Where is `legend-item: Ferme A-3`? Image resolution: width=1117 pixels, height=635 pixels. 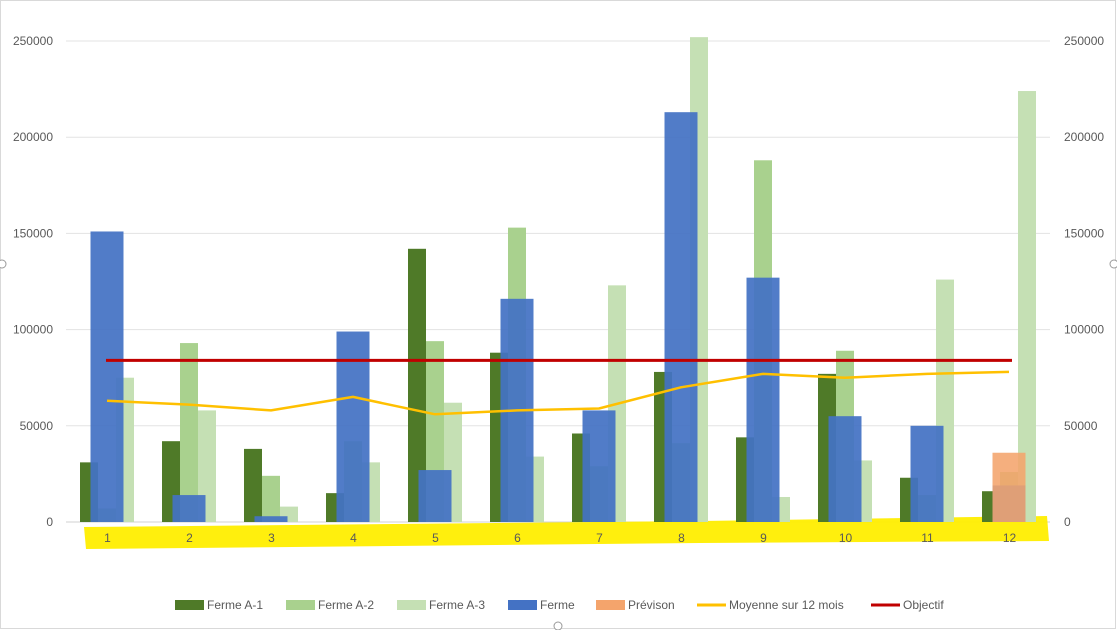
legend-item: Ferme A-3 is located at coordinates (441, 605).